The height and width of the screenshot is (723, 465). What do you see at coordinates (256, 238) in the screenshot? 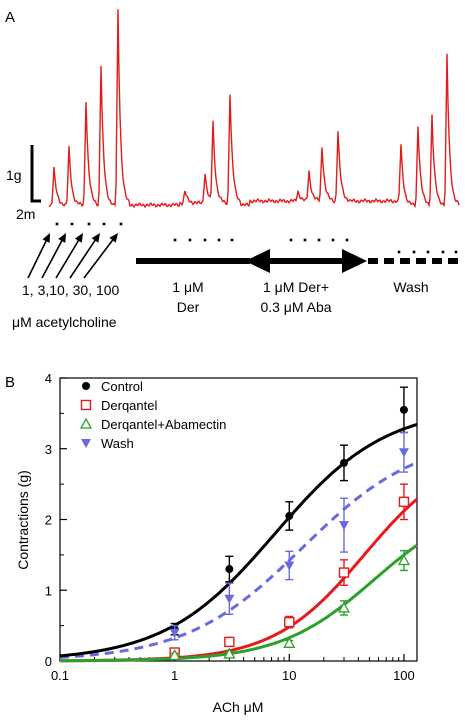
I see `application-dots` at bounding box center [256, 238].